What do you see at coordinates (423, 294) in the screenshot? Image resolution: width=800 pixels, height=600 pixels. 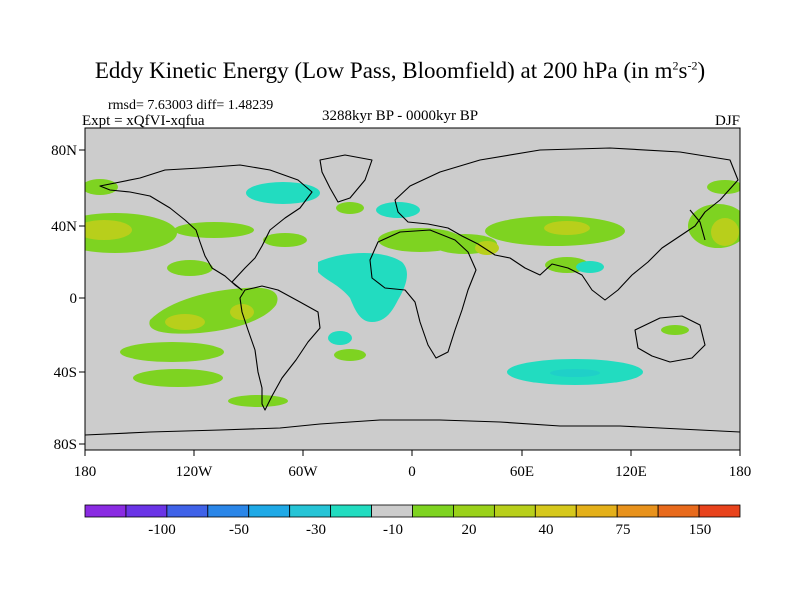 I see `coastline-africa` at bounding box center [423, 294].